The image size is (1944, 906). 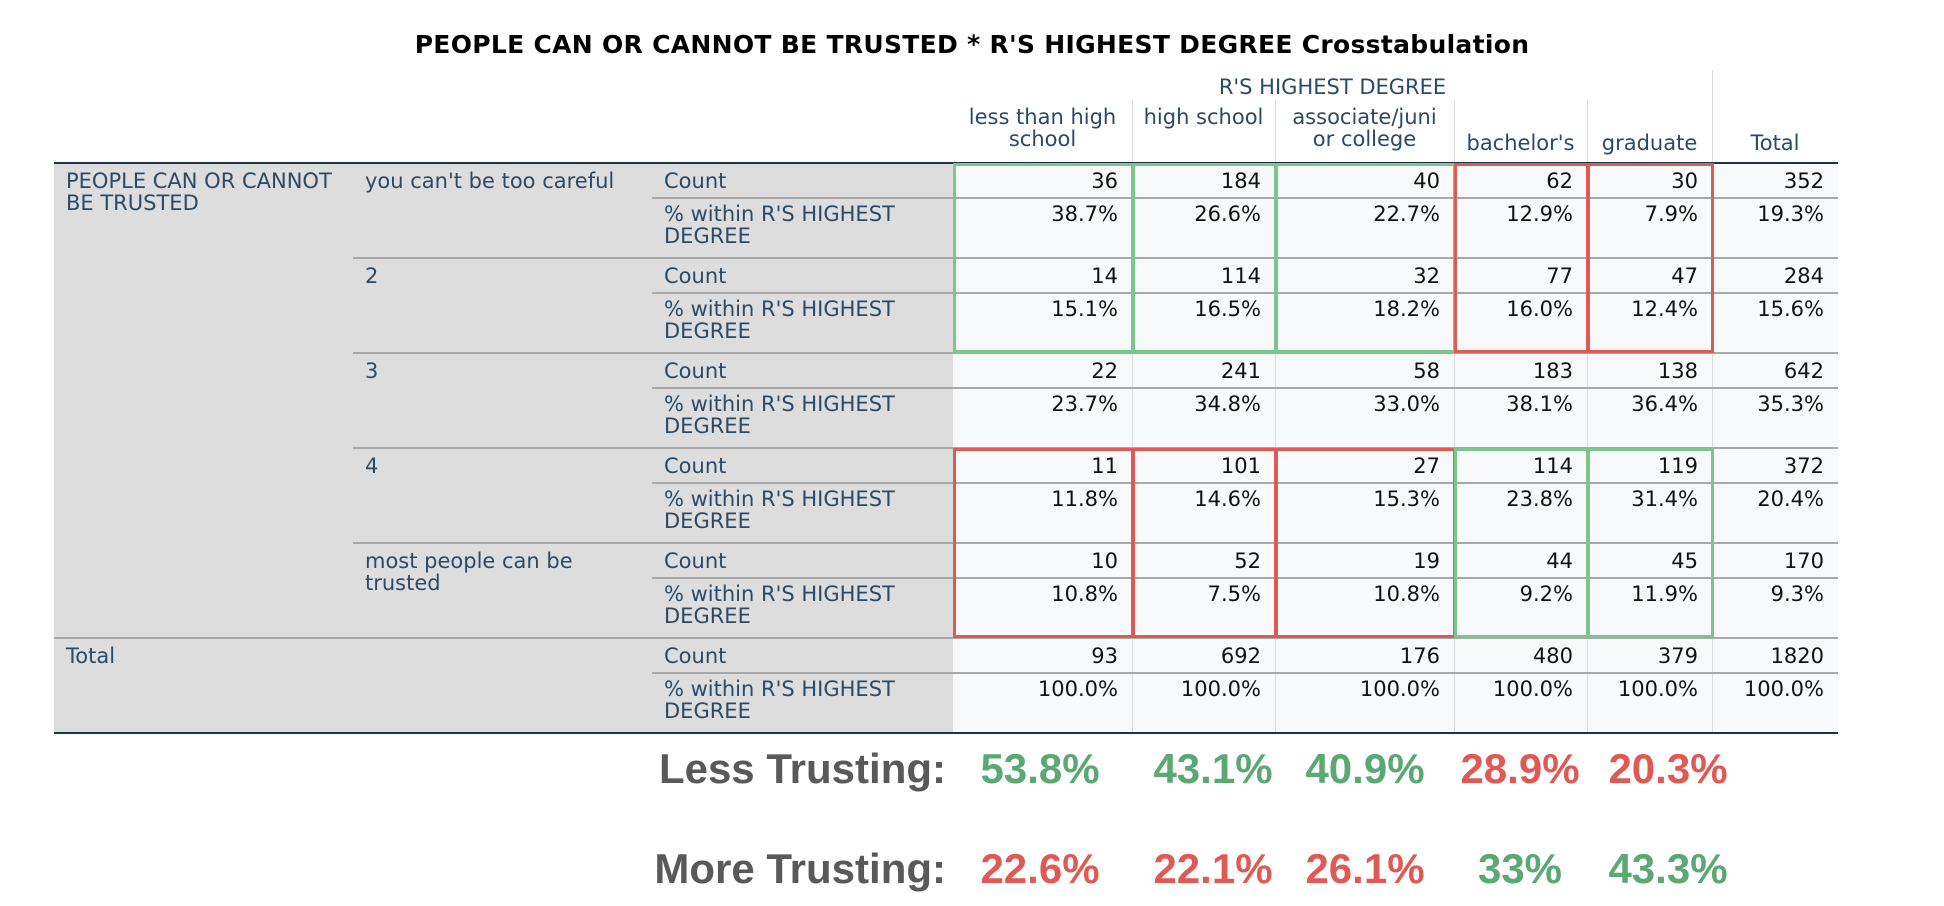 What do you see at coordinates (1406, 404) in the screenshot?
I see `pct-cell: 33.0%` at bounding box center [1406, 404].